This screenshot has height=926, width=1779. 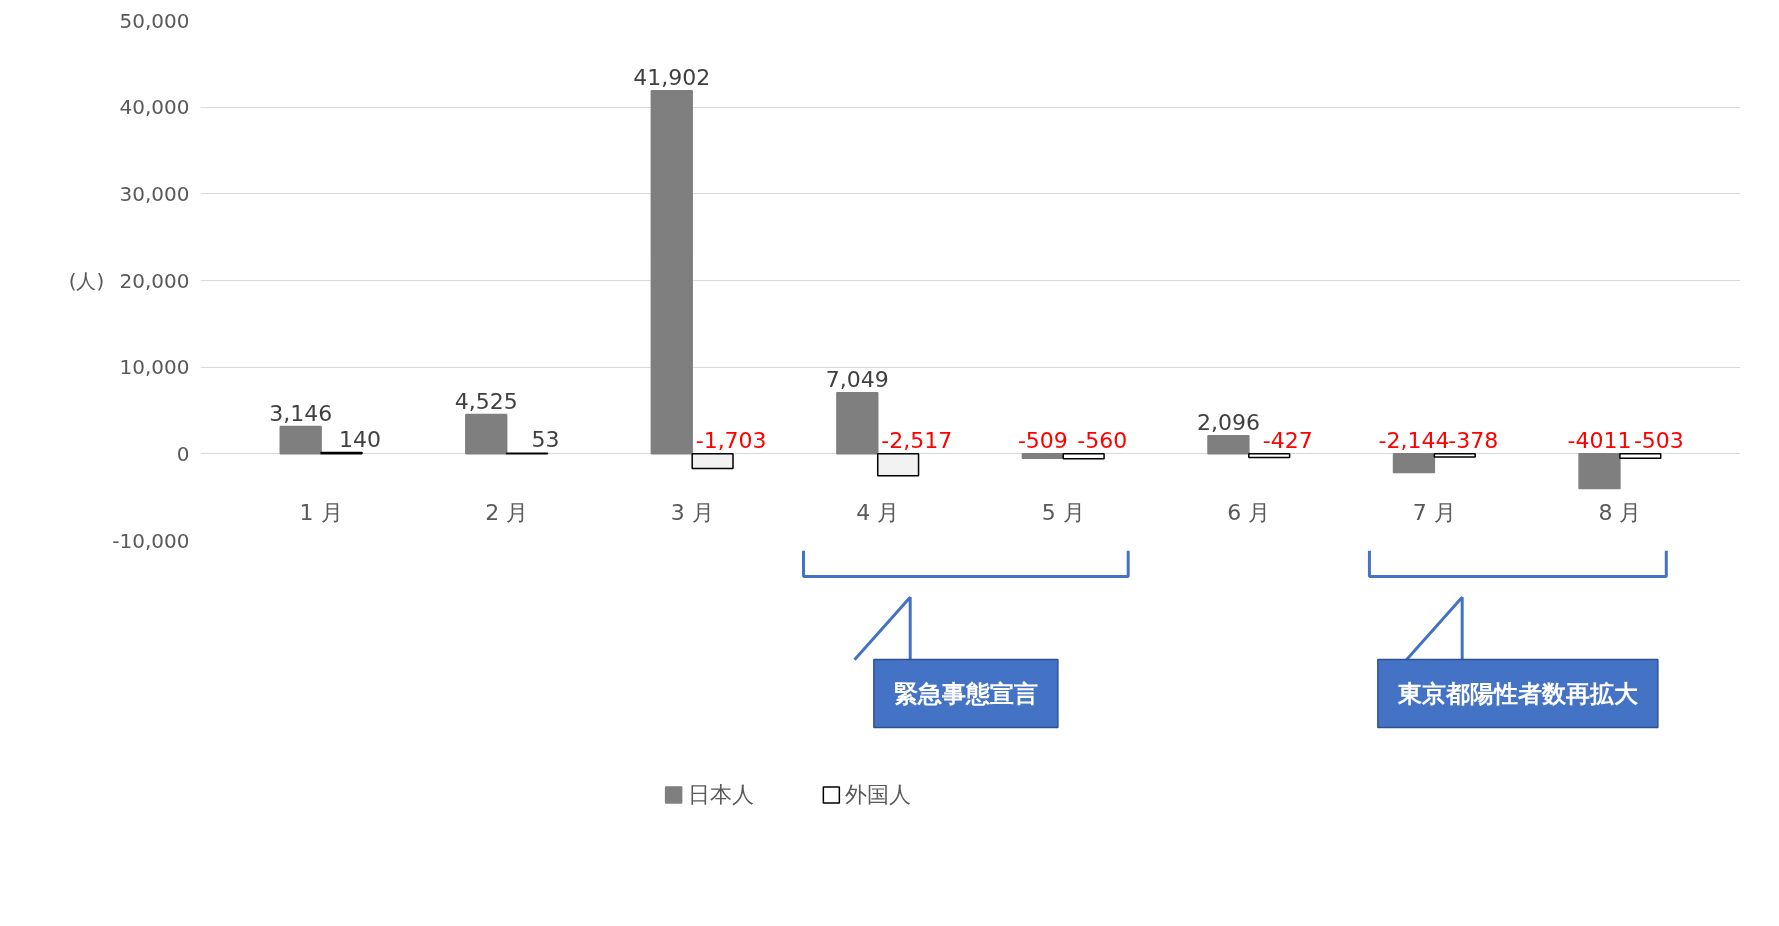 I want to click on text: 東京都陽性者数再拡大, so click(x=1517, y=693).